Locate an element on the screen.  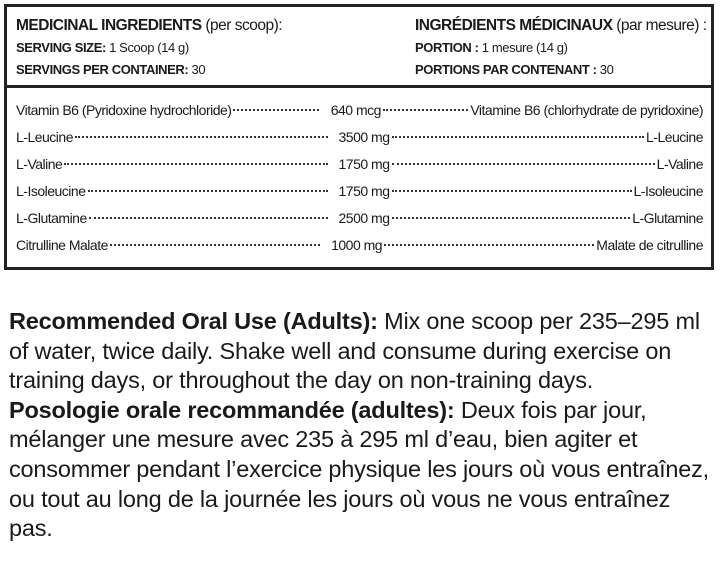
ingredient-name-en: L-Valine is located at coordinates (39, 164).